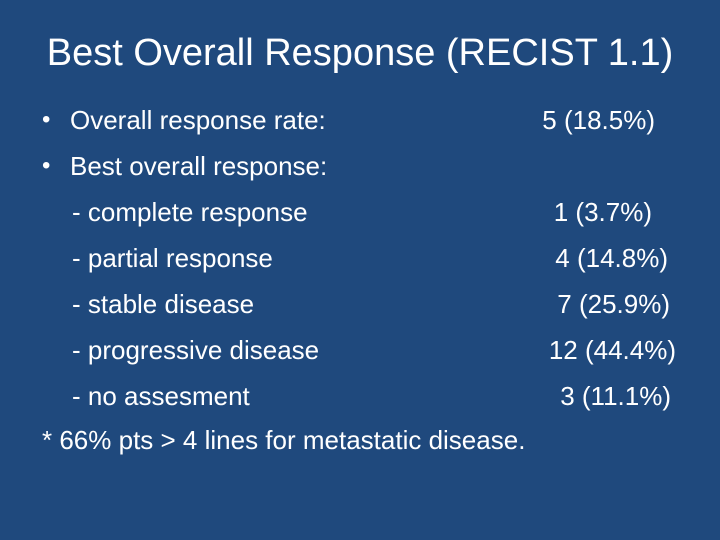 The height and width of the screenshot is (540, 720). Describe the element at coordinates (198, 120) in the screenshot. I see `bullet-label: Overall response rate:` at that location.